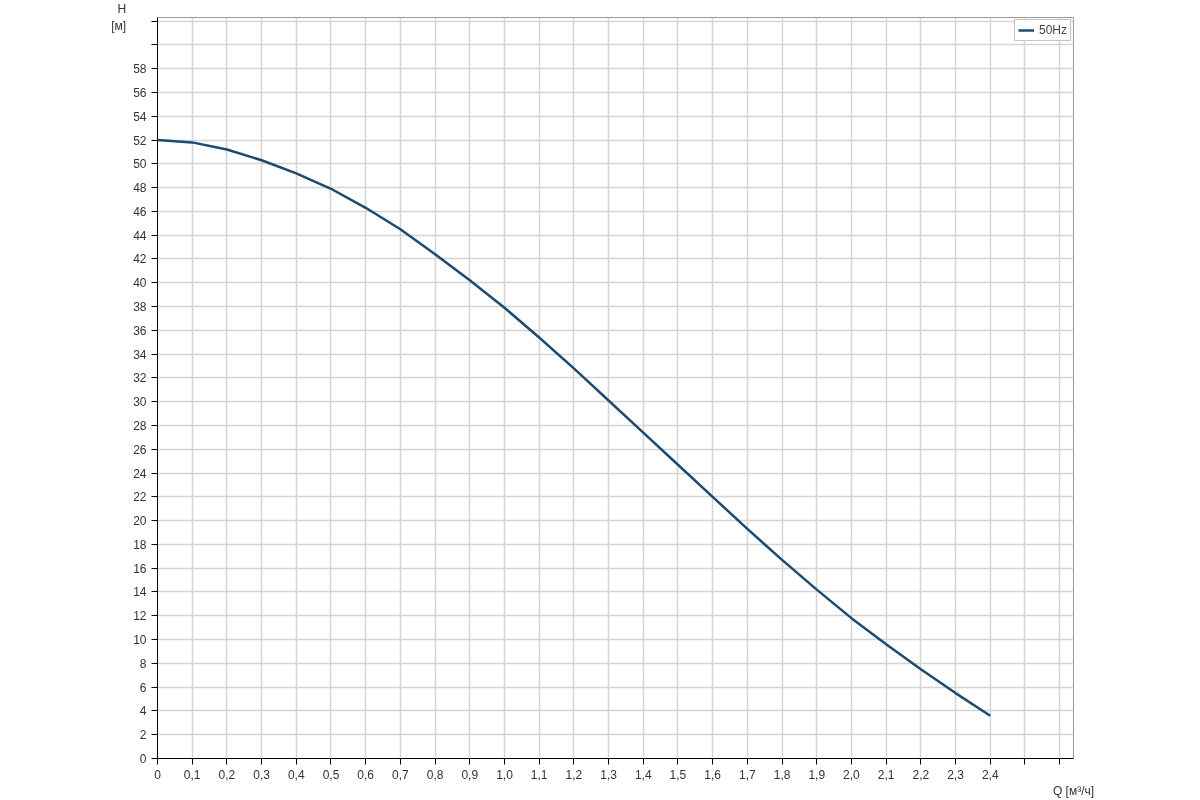 The image size is (1200, 800). What do you see at coordinates (140, 521) in the screenshot?
I see `y-tick-label: 20` at bounding box center [140, 521].